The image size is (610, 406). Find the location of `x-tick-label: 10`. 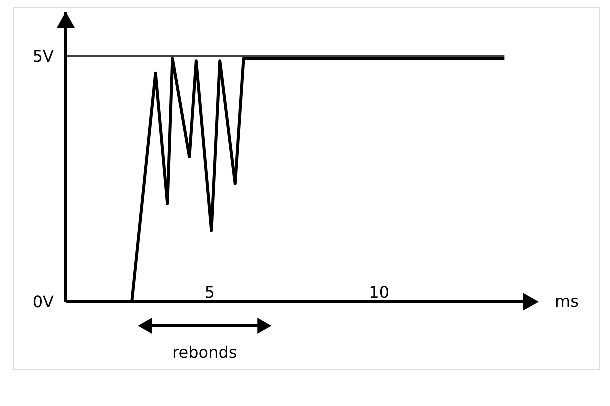

x-tick-label: 10 is located at coordinates (379, 292).